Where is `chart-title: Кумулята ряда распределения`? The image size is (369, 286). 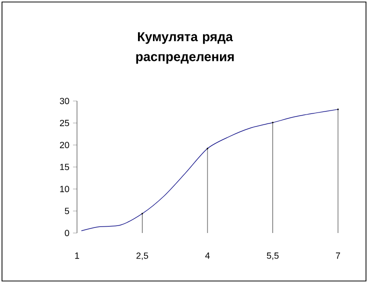 chart-title: Кумулята ряда распределения is located at coordinates (185, 48).